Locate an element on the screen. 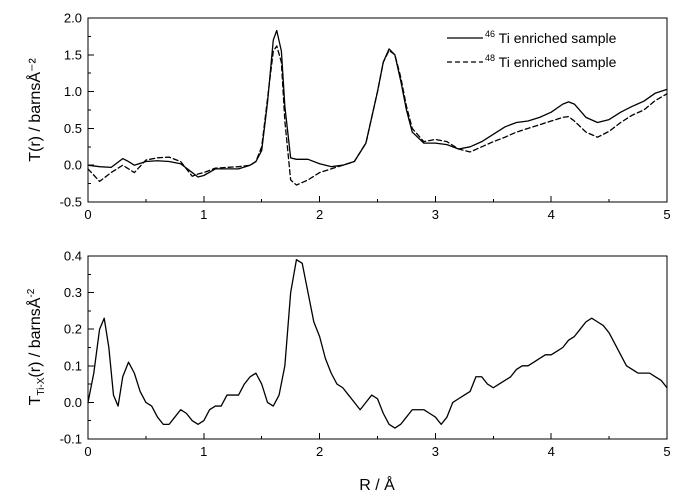  top-x-tick-label: 4 is located at coordinates (551, 214).